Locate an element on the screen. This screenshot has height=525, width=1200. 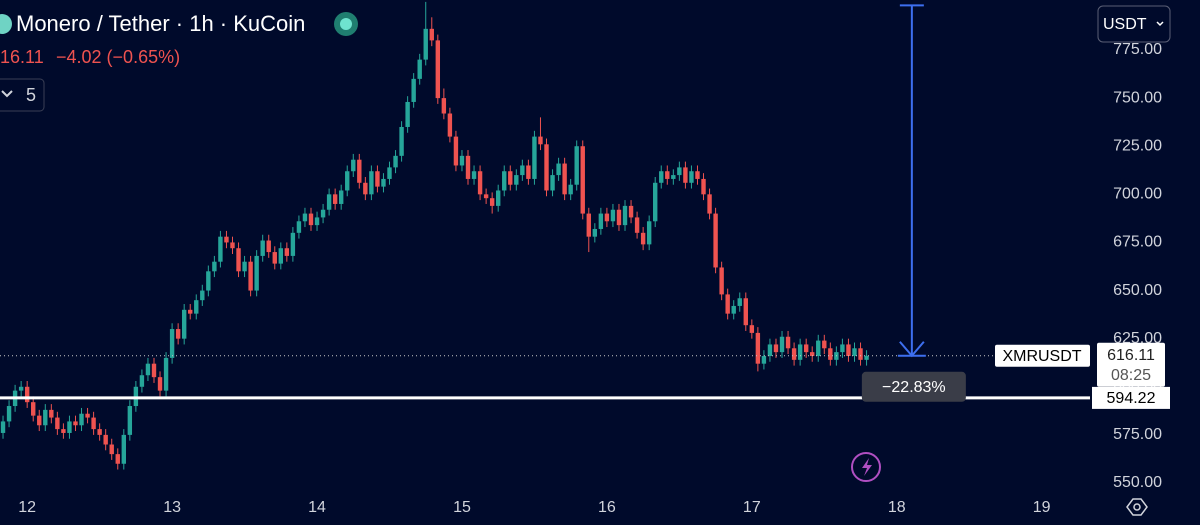
price-label: 616.11 is located at coordinates (1131, 355).